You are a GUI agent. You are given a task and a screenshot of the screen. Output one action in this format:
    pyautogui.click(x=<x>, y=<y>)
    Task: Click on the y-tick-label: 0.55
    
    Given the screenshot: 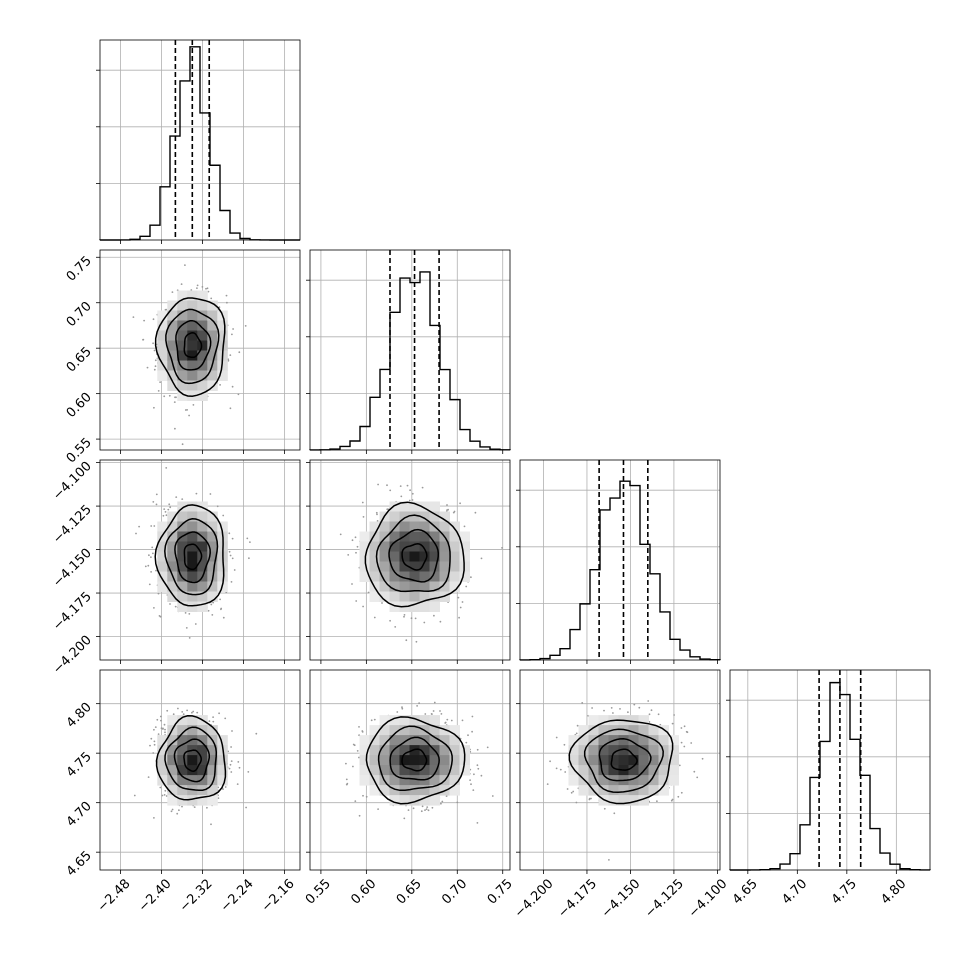 What is the action you would take?
    pyautogui.click(x=79, y=450)
    